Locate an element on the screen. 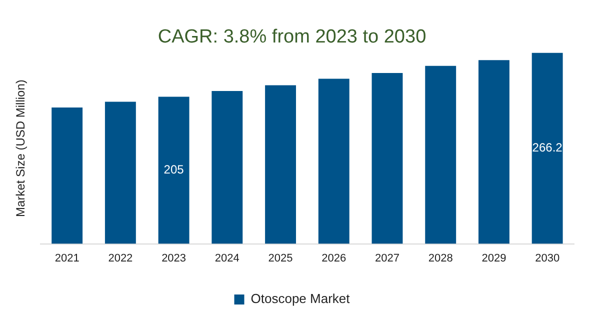  x-tick-label: 2030 is located at coordinates (547, 258).